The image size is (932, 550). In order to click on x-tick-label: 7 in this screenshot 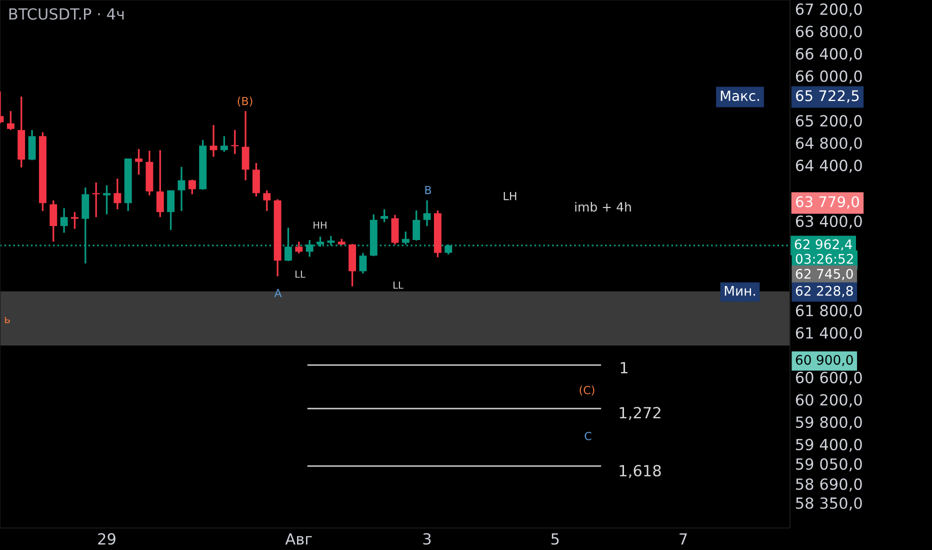, I will do `click(683, 538)`.